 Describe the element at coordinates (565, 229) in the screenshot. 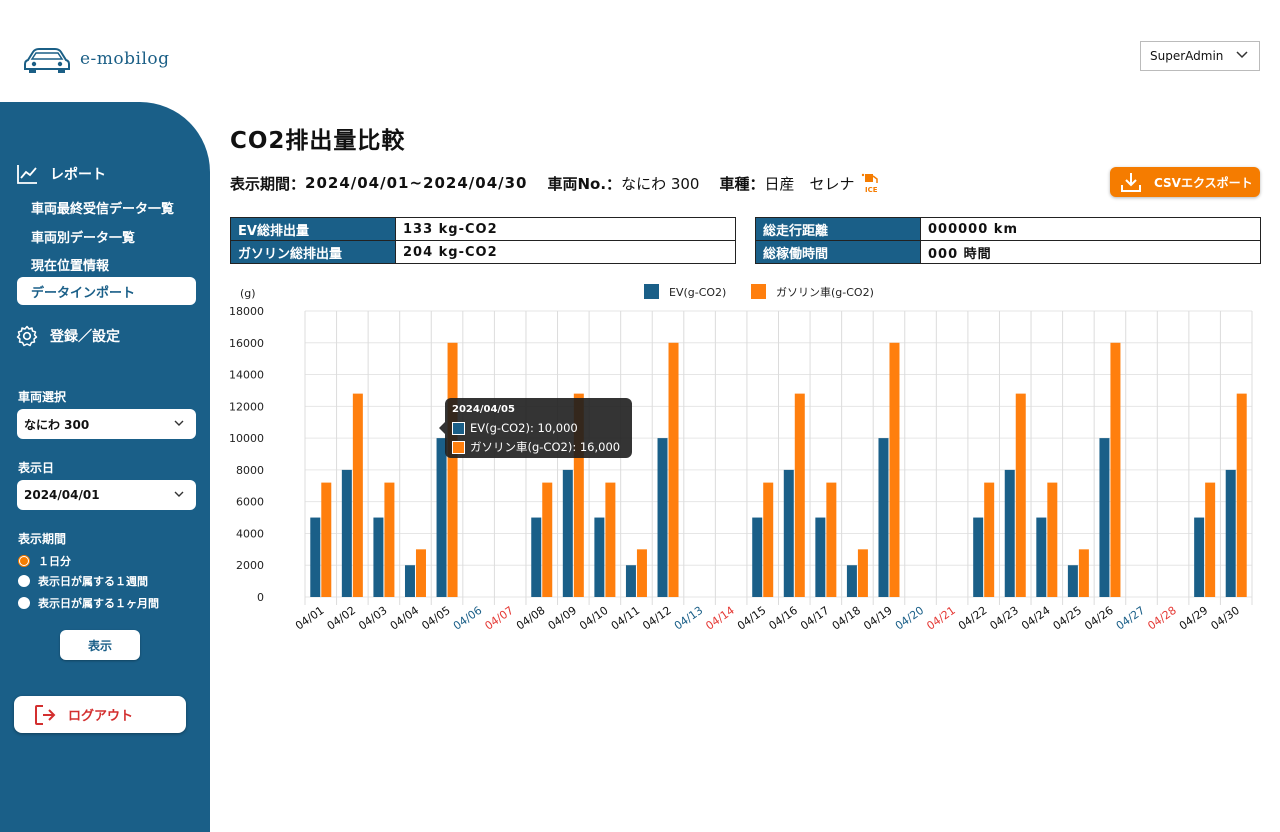

I see `table-cell: 133 kg-CO2` at that location.